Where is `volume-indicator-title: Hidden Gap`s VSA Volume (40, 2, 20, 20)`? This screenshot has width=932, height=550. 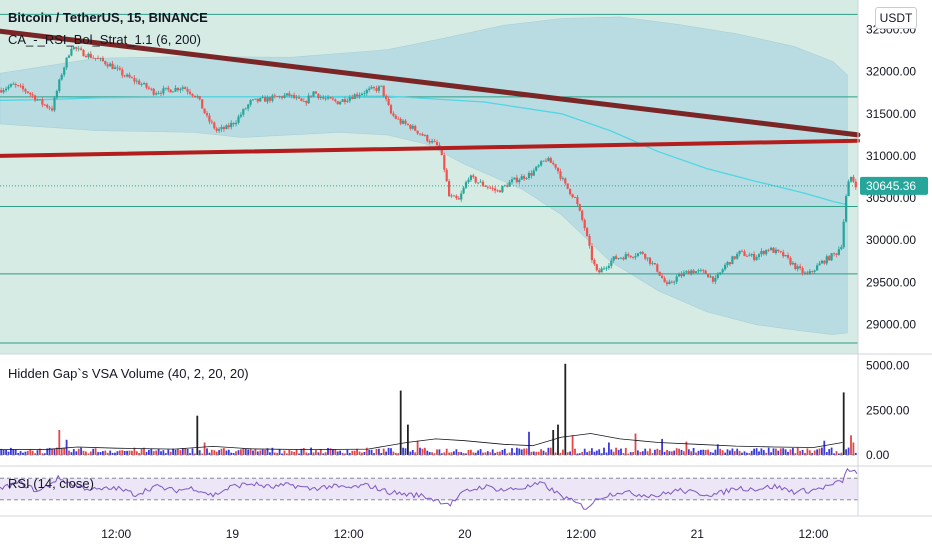
volume-indicator-title: Hidden Gap`s VSA Volume (40, 2, 20, 20) is located at coordinates (128, 373).